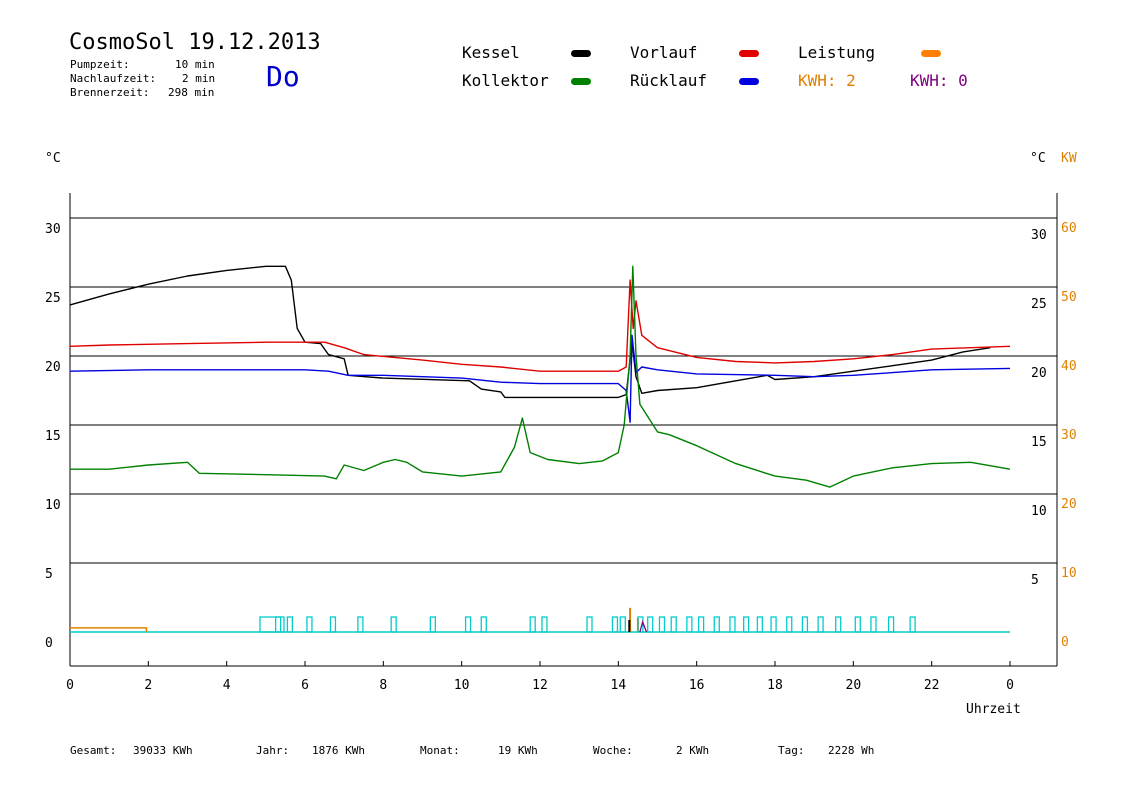  What do you see at coordinates (383, 685) in the screenshot?
I see `x-tick-label: 8` at bounding box center [383, 685].